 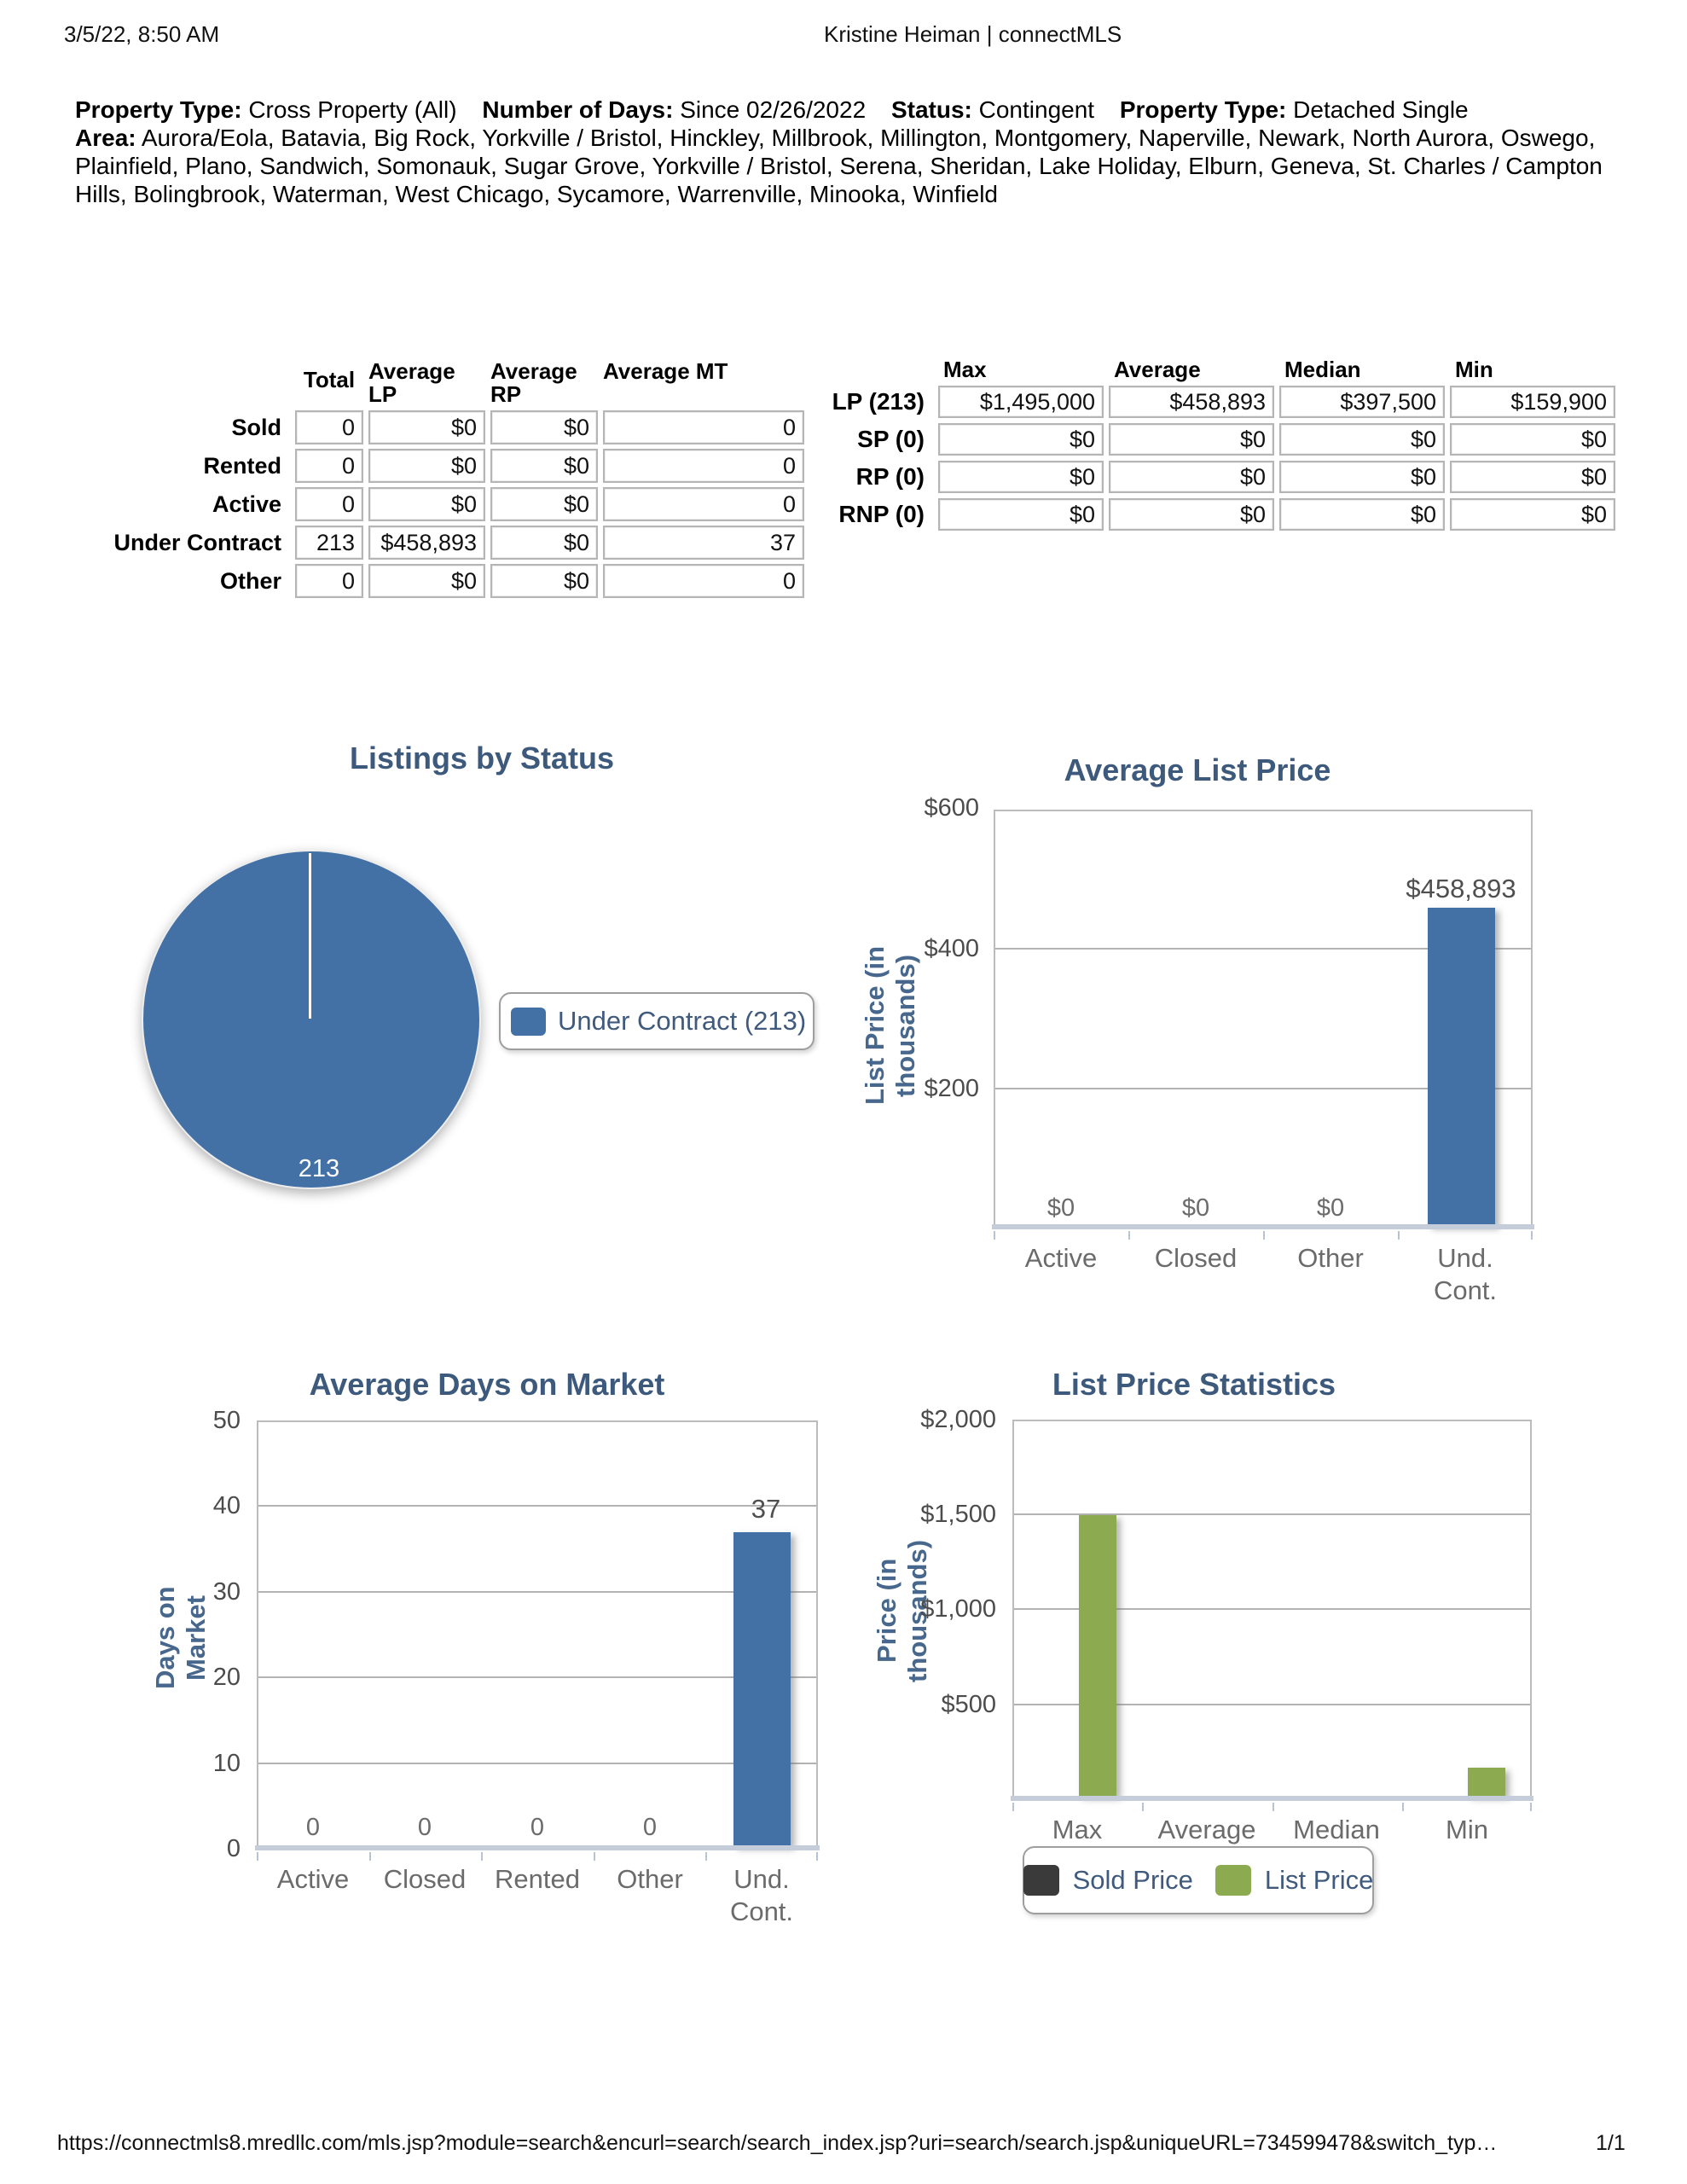 What do you see at coordinates (1191, 439) in the screenshot?
I see `price-cell-sp-average: $0` at bounding box center [1191, 439].